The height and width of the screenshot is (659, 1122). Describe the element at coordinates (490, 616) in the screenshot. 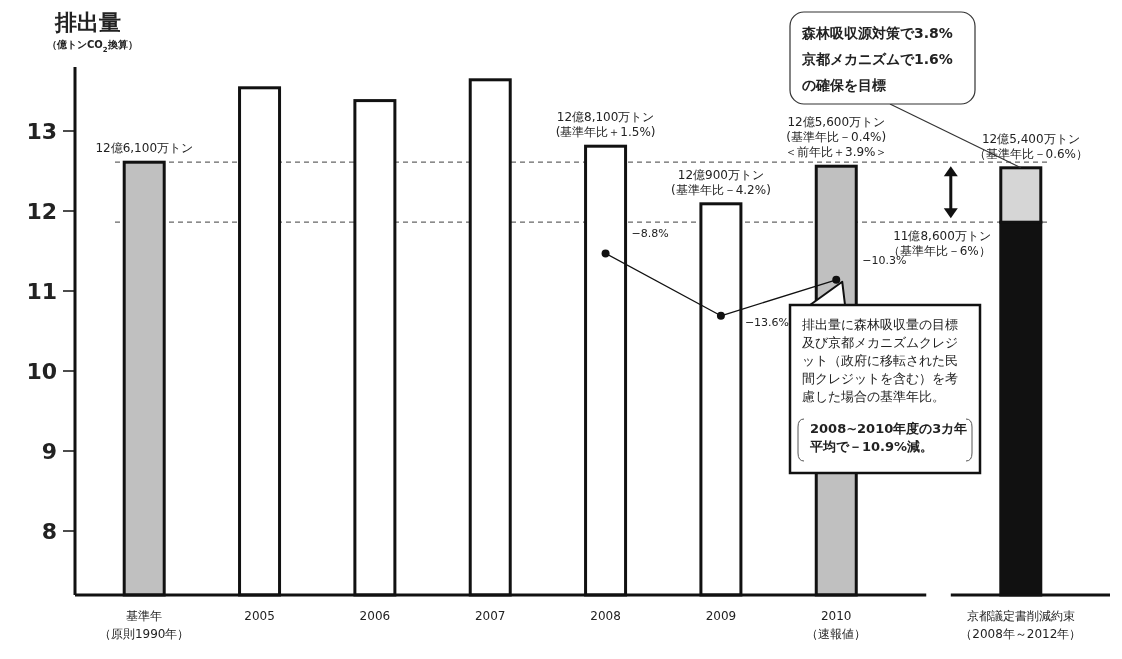

I see `x-tick-label: 2007` at that location.